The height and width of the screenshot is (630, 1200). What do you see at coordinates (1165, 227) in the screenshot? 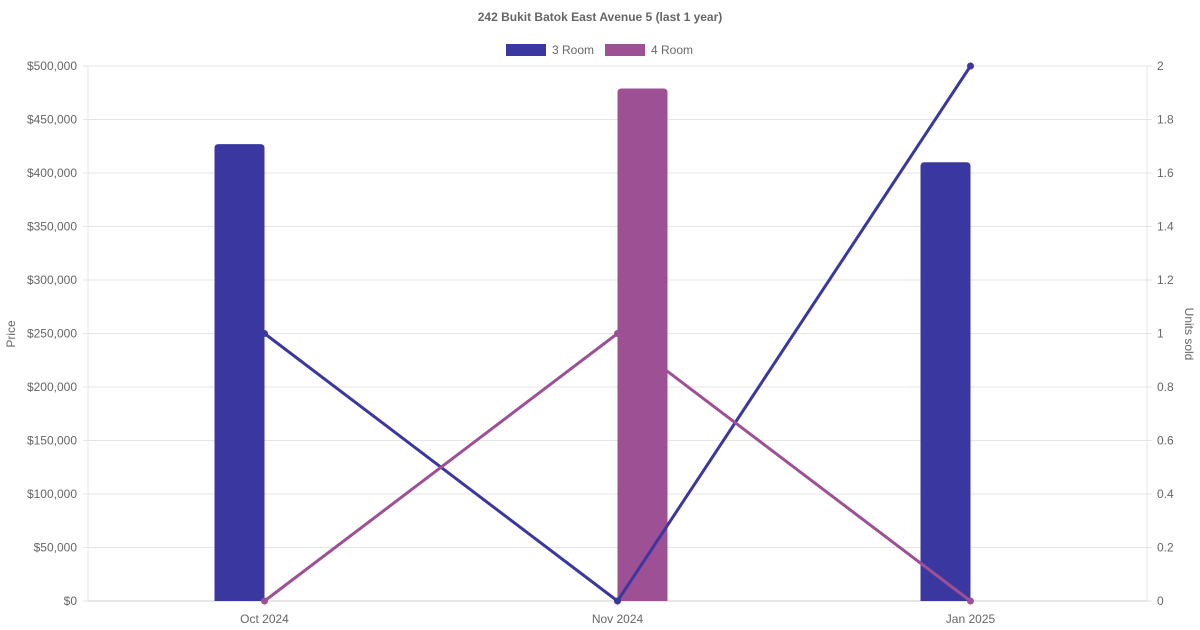
I see `right-tick-label: 1.4` at bounding box center [1165, 227].